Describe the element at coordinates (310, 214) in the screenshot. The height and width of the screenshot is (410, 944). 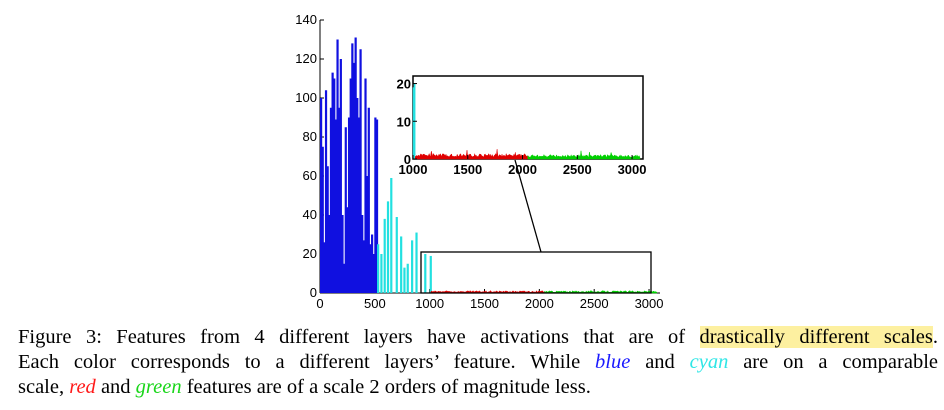
I see `main-y-tick-label: 40` at that location.